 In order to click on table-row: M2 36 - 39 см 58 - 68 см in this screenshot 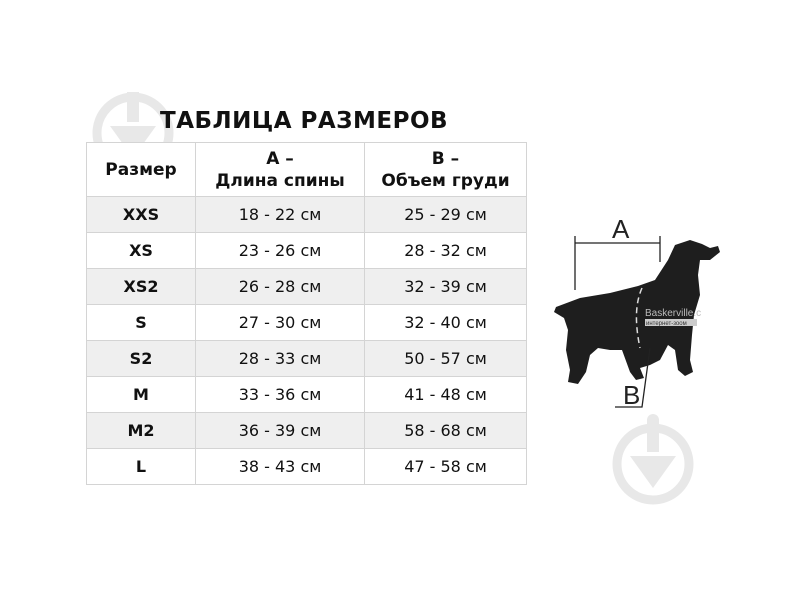, I will do `click(306, 430)`.